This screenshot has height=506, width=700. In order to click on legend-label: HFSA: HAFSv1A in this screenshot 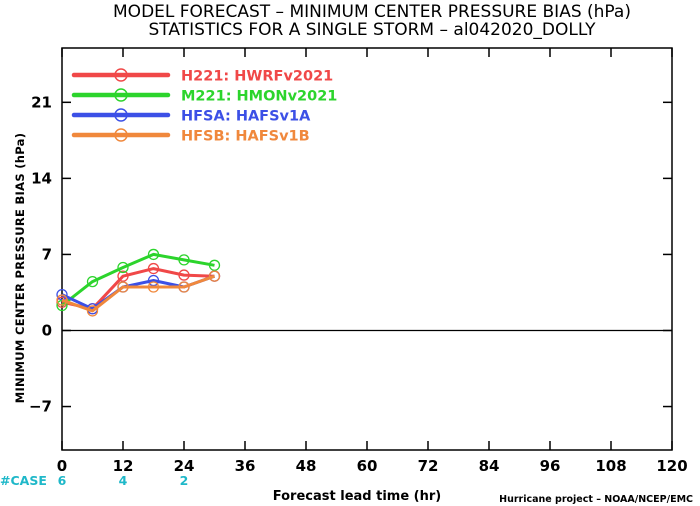, I will do `click(246, 117)`.